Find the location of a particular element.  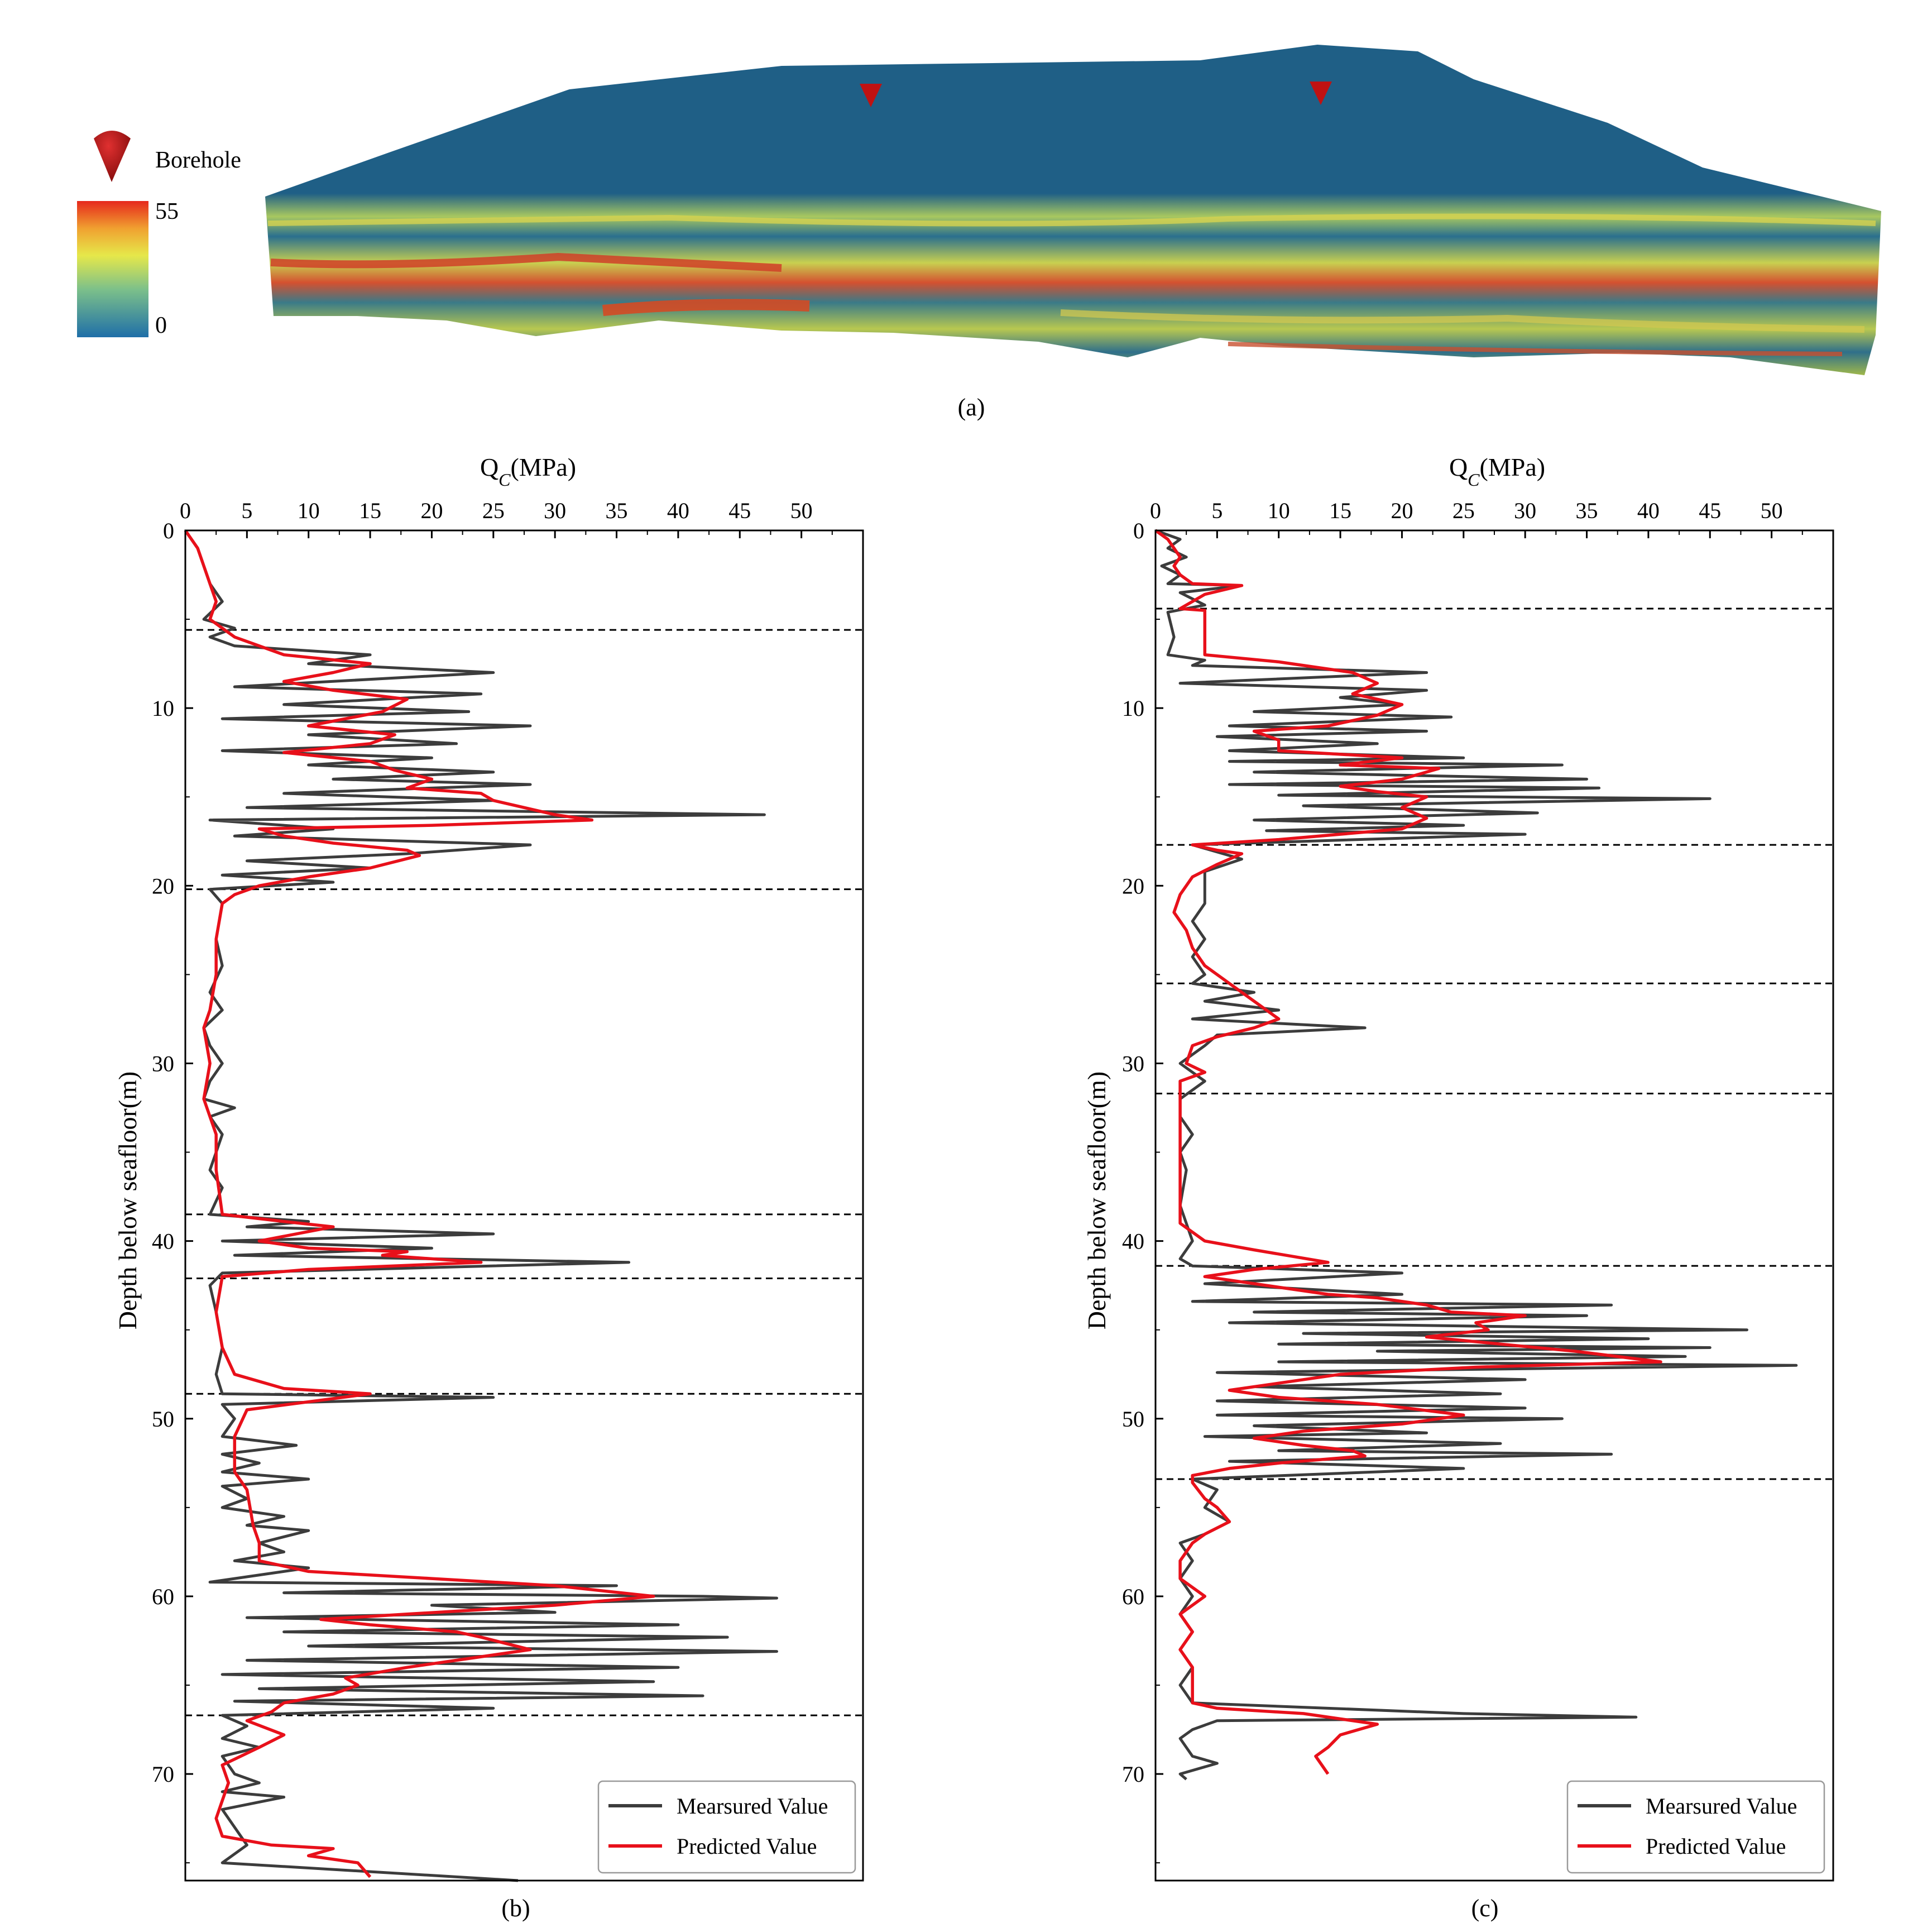

color-scale-bar is located at coordinates (112, 269).